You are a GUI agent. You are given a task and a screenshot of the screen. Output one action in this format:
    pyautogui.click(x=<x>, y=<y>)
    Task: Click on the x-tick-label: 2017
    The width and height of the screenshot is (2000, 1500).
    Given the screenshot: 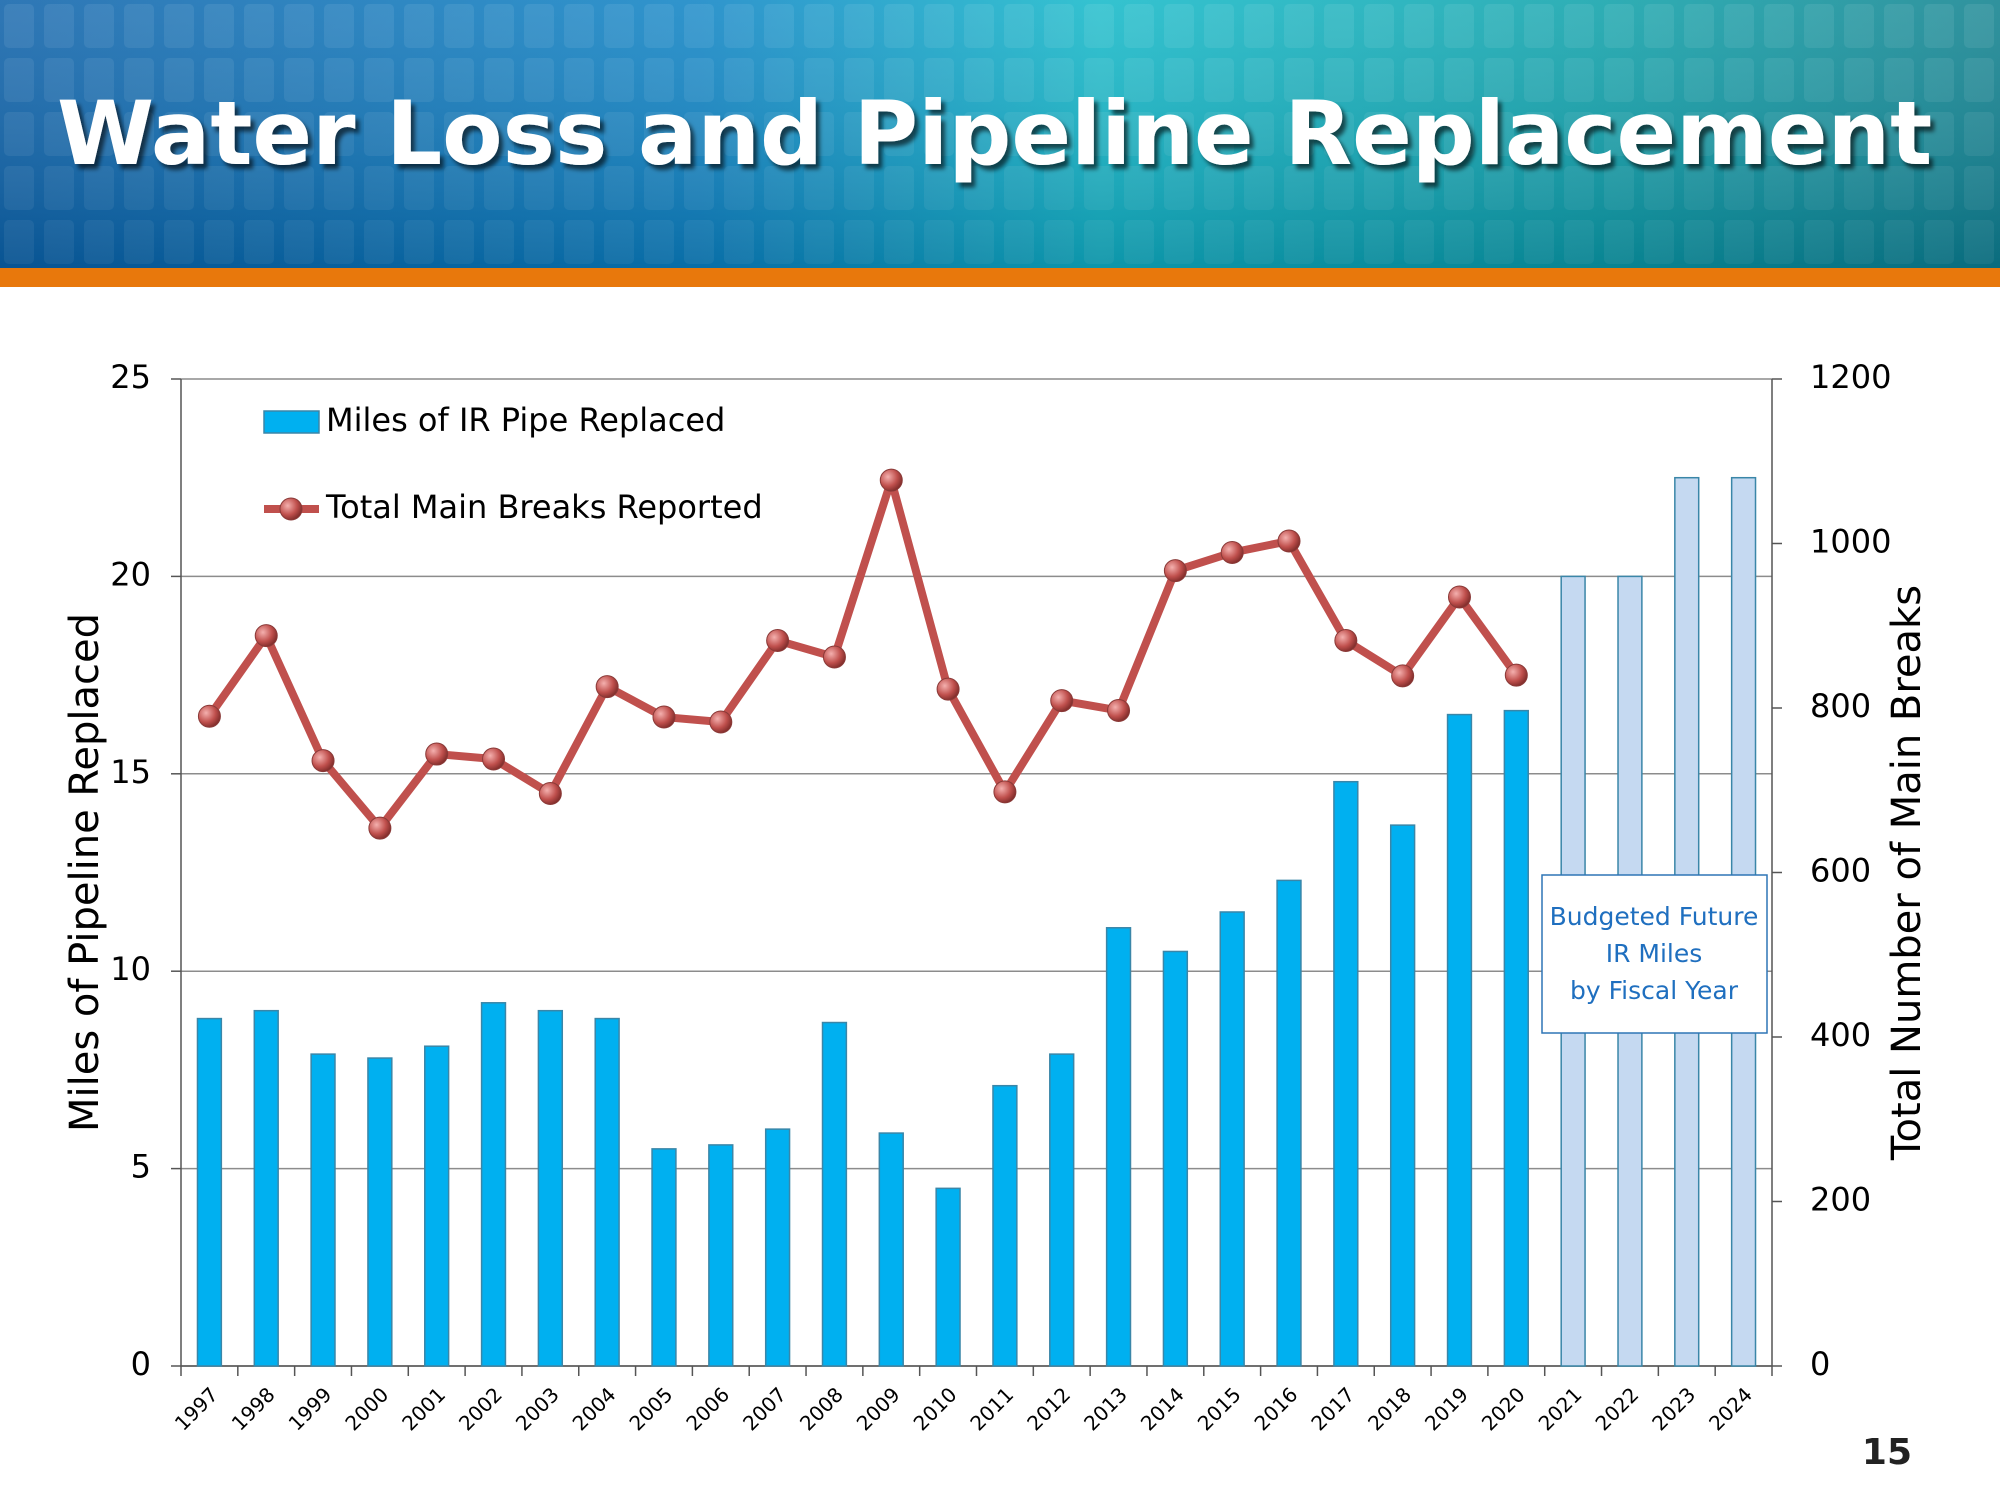 What is the action you would take?
    pyautogui.click(x=1332, y=1408)
    